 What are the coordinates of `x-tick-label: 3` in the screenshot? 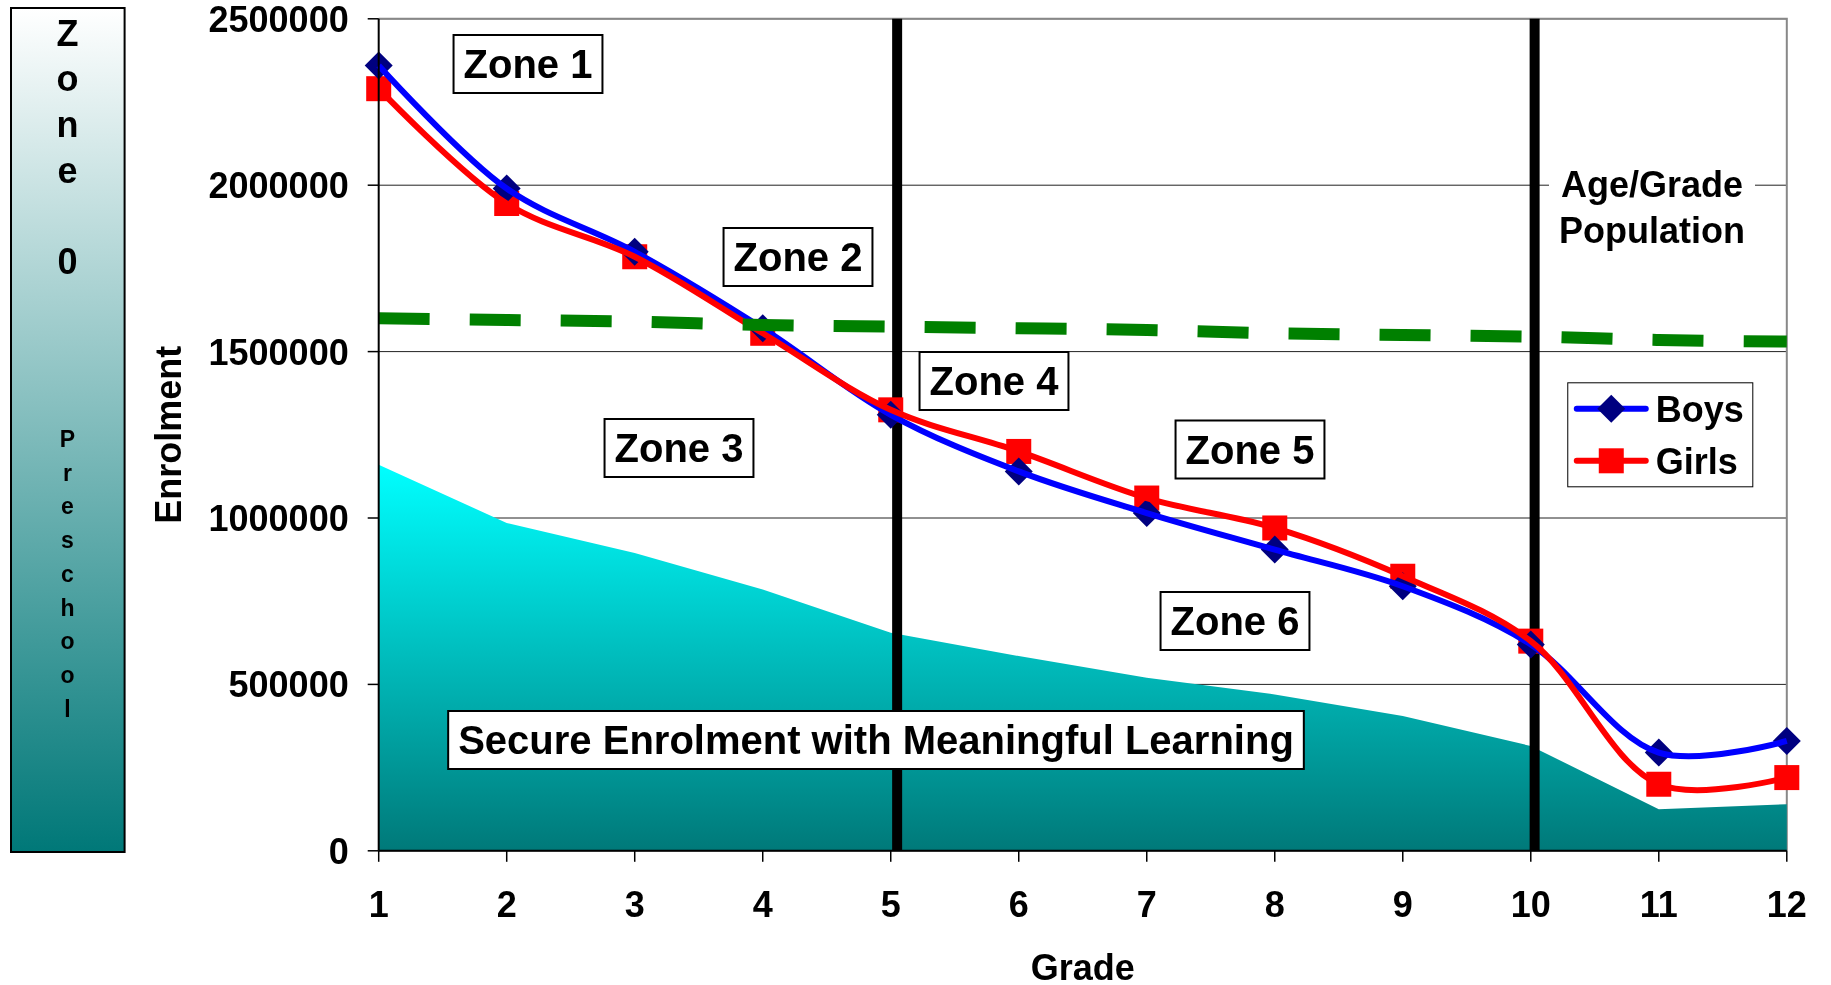 It's located at (634, 904).